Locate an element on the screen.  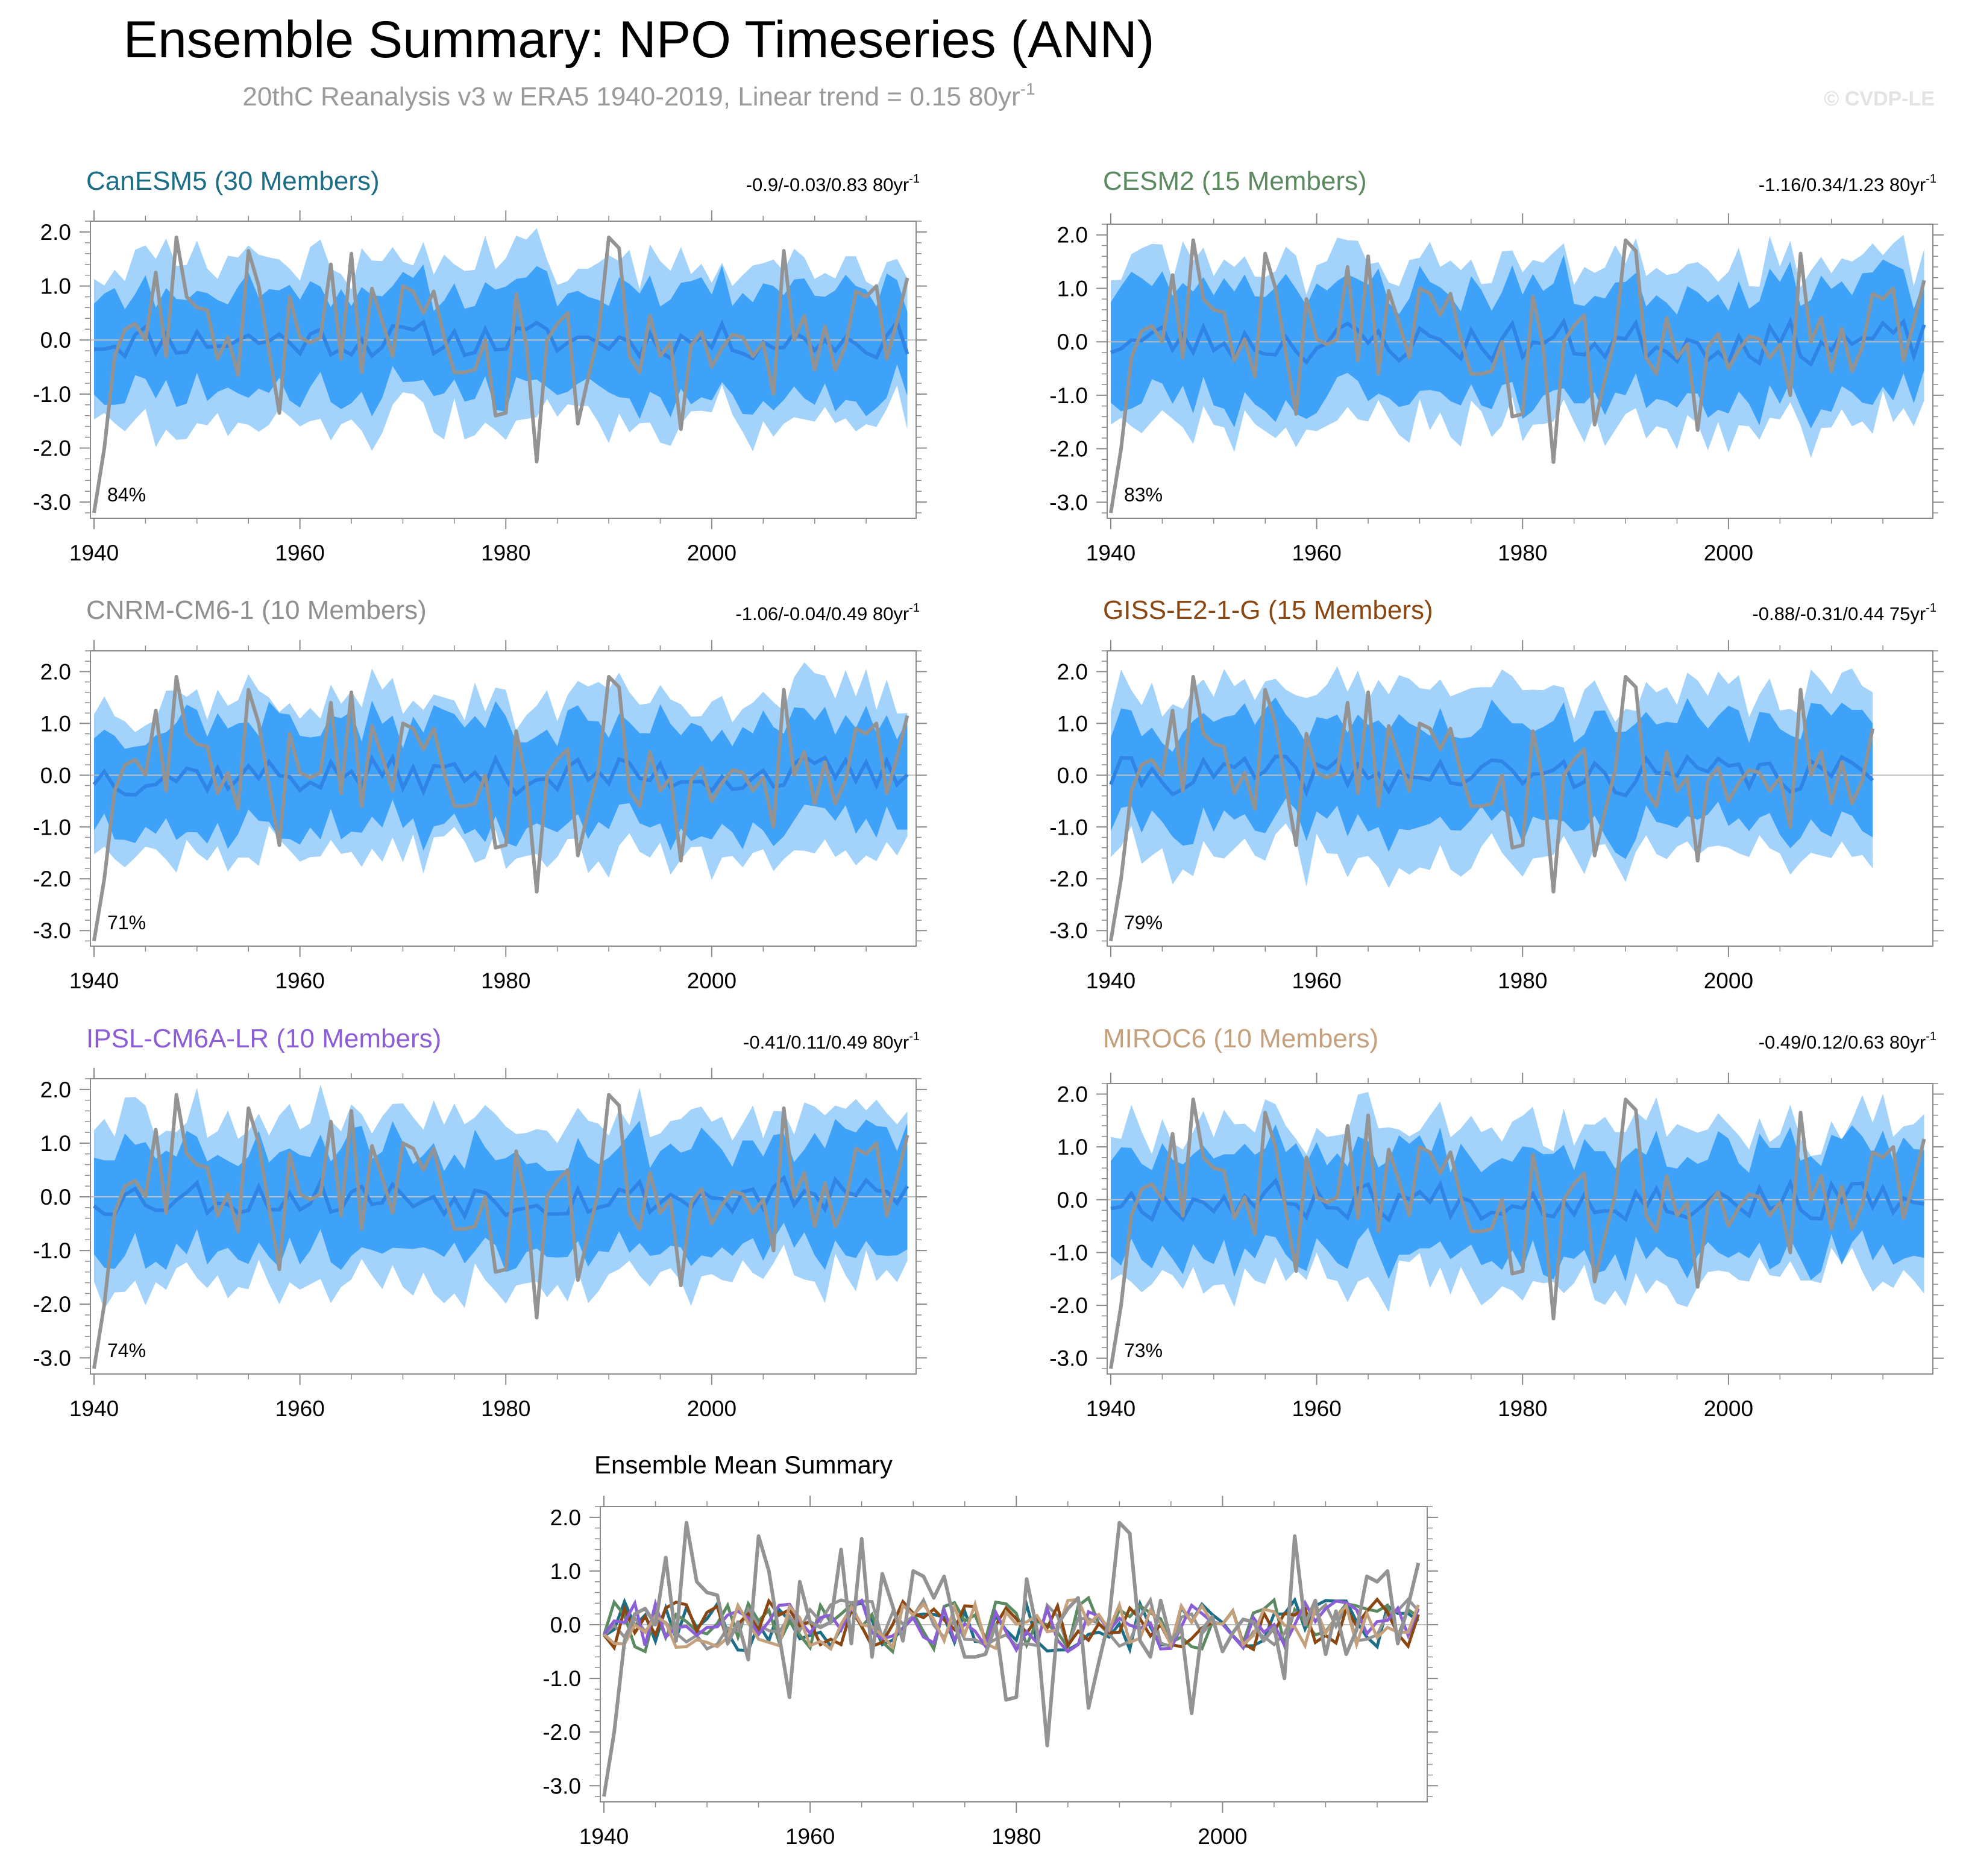
trend-text: -0.49/0.12/0.63 80yr is located at coordinates (1842, 1042).